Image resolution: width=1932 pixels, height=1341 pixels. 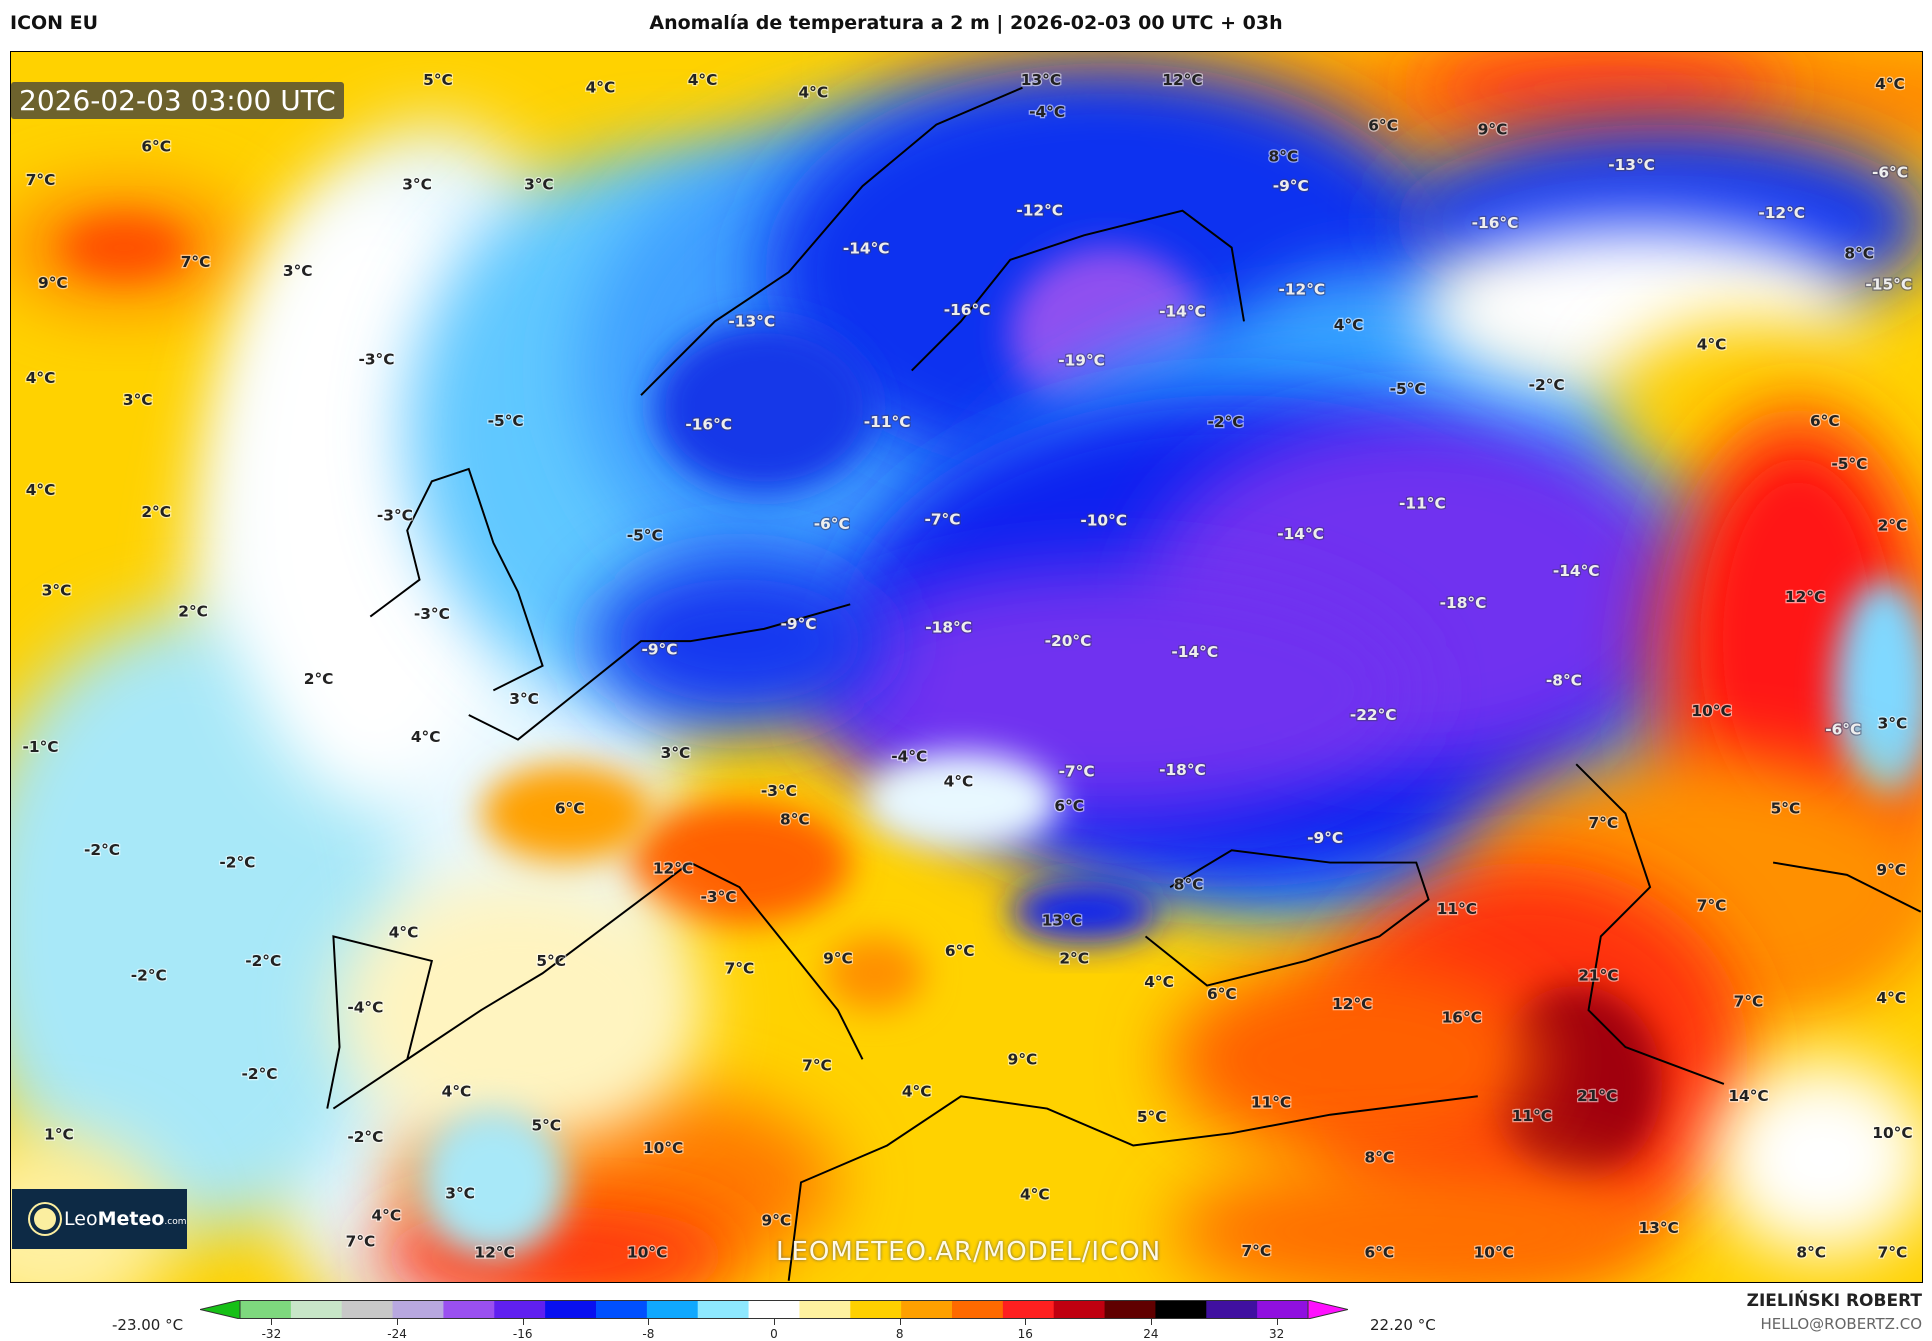 I want to click on temperature-label: -4°C, so click(x=909, y=757).